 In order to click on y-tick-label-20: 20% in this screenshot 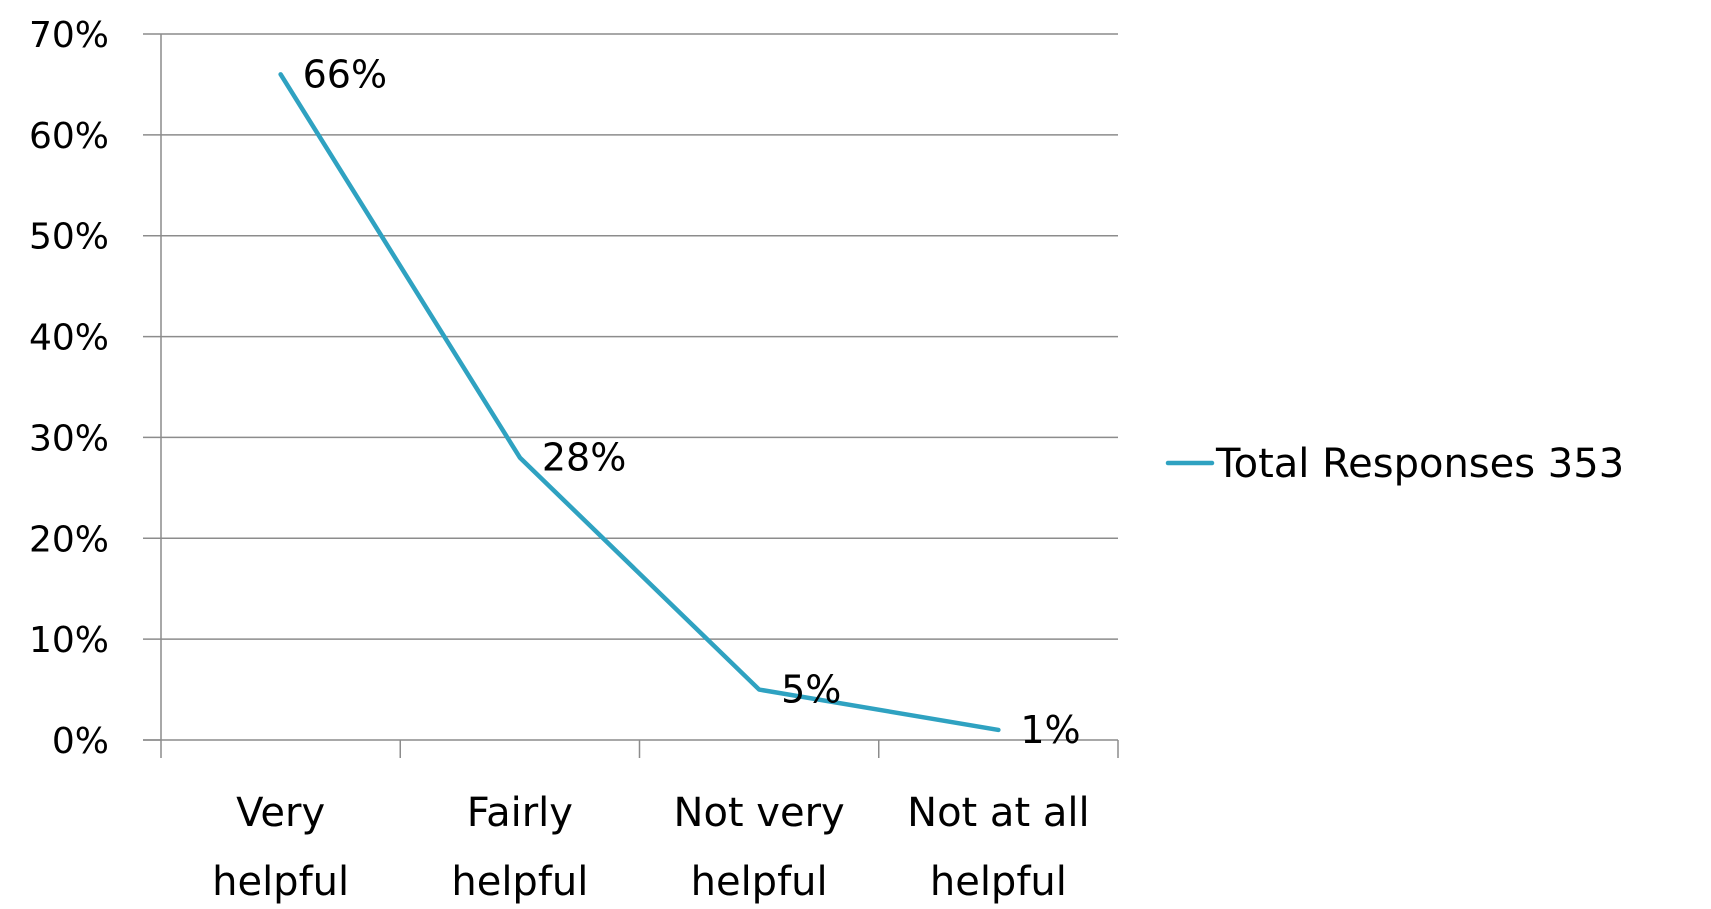, I will do `click(69, 539)`.